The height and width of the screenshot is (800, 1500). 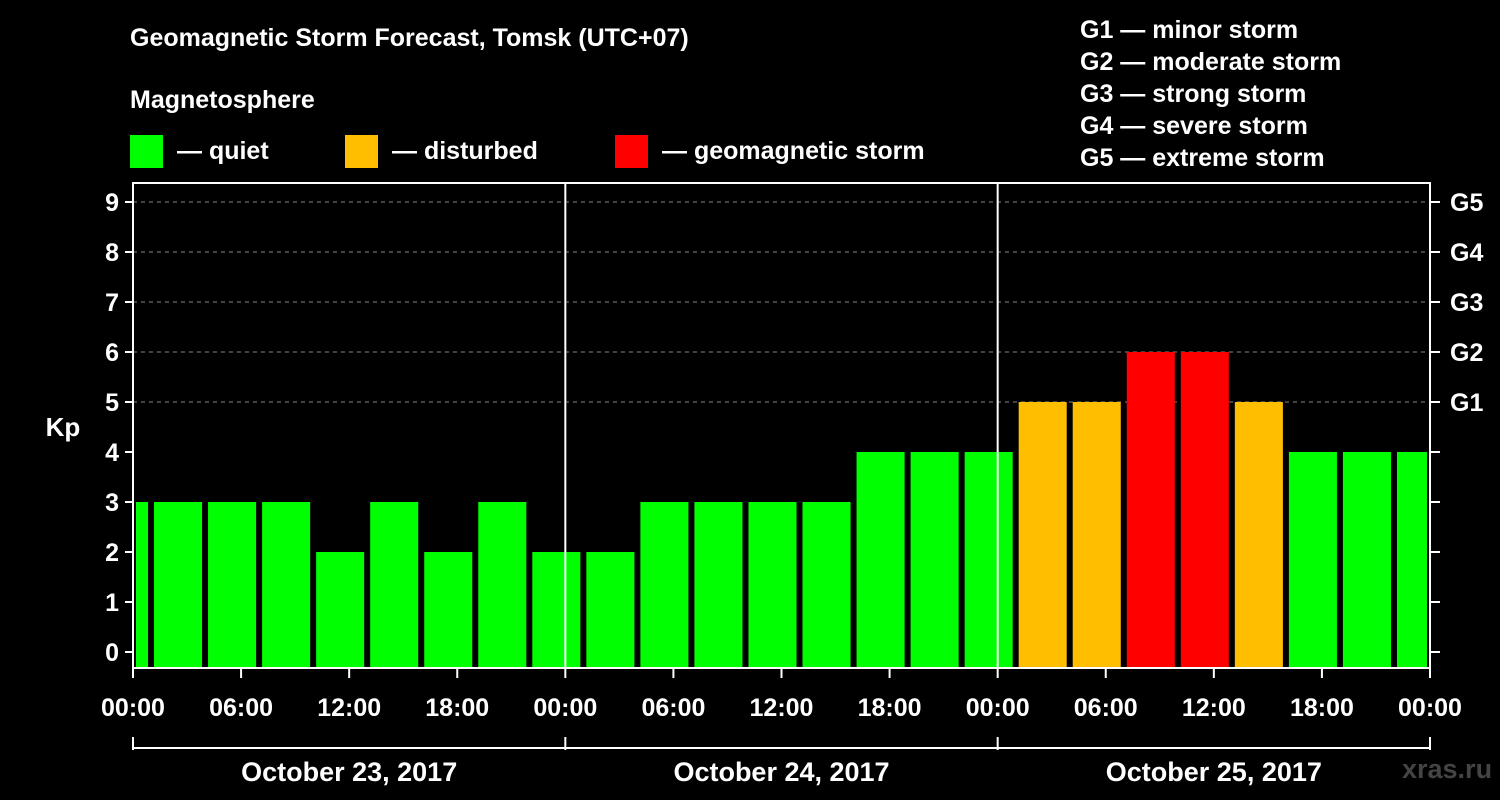 What do you see at coordinates (133, 708) in the screenshot?
I see `x-tick-label-0: 00:00` at bounding box center [133, 708].